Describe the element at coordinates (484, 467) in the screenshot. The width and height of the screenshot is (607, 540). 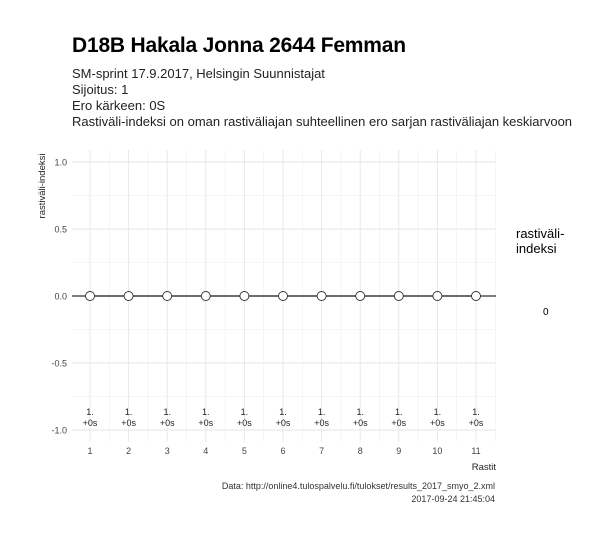
I see `x-axis-title: Rastit` at that location.